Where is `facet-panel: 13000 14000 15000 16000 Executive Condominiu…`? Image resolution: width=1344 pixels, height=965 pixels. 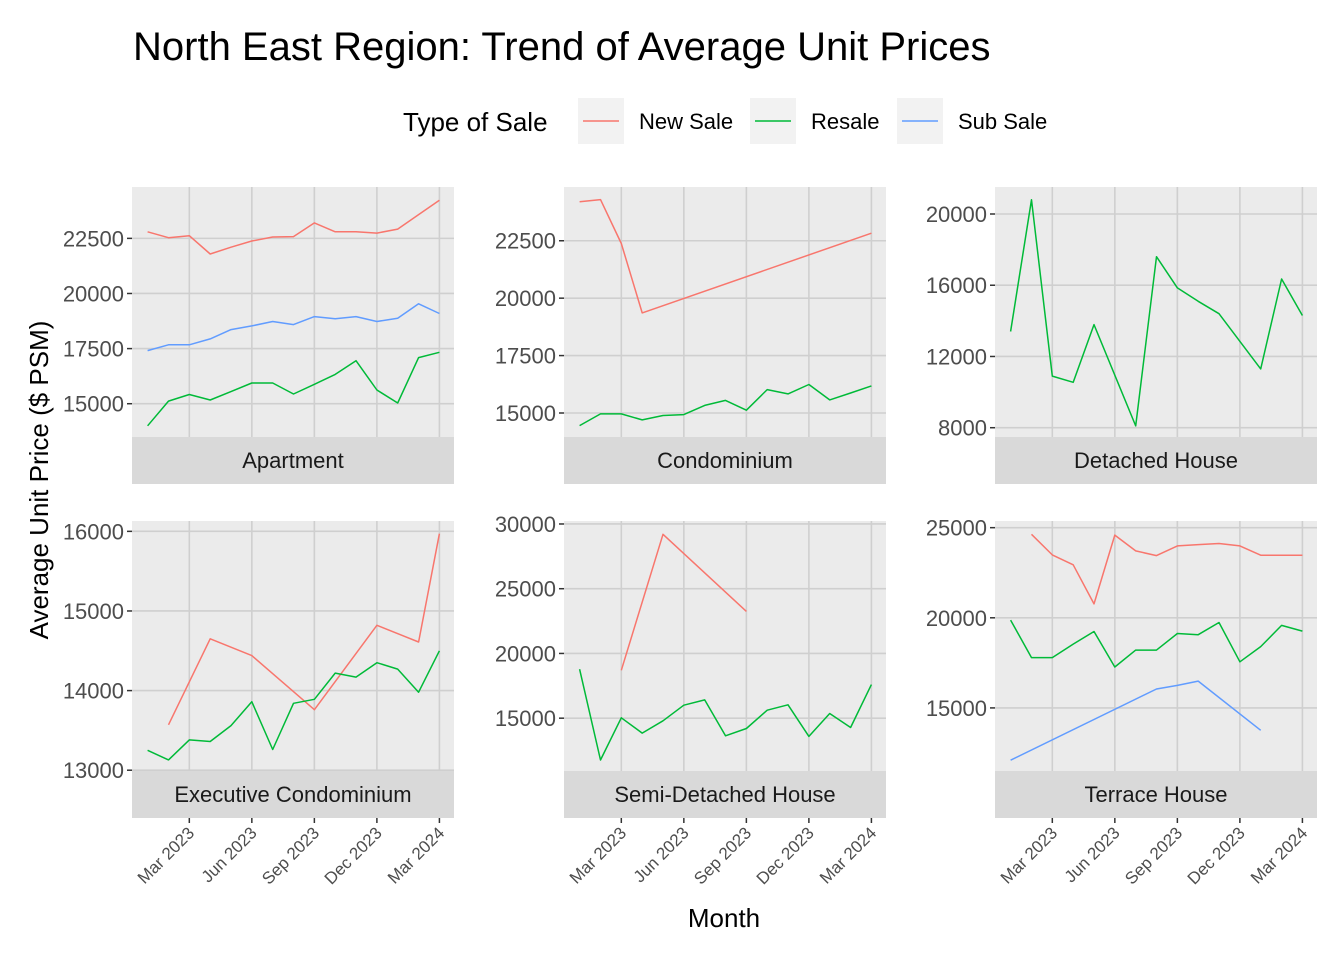 facet-panel: 13000 14000 15000 16000 Executive Condominiu… is located at coordinates (258, 703).